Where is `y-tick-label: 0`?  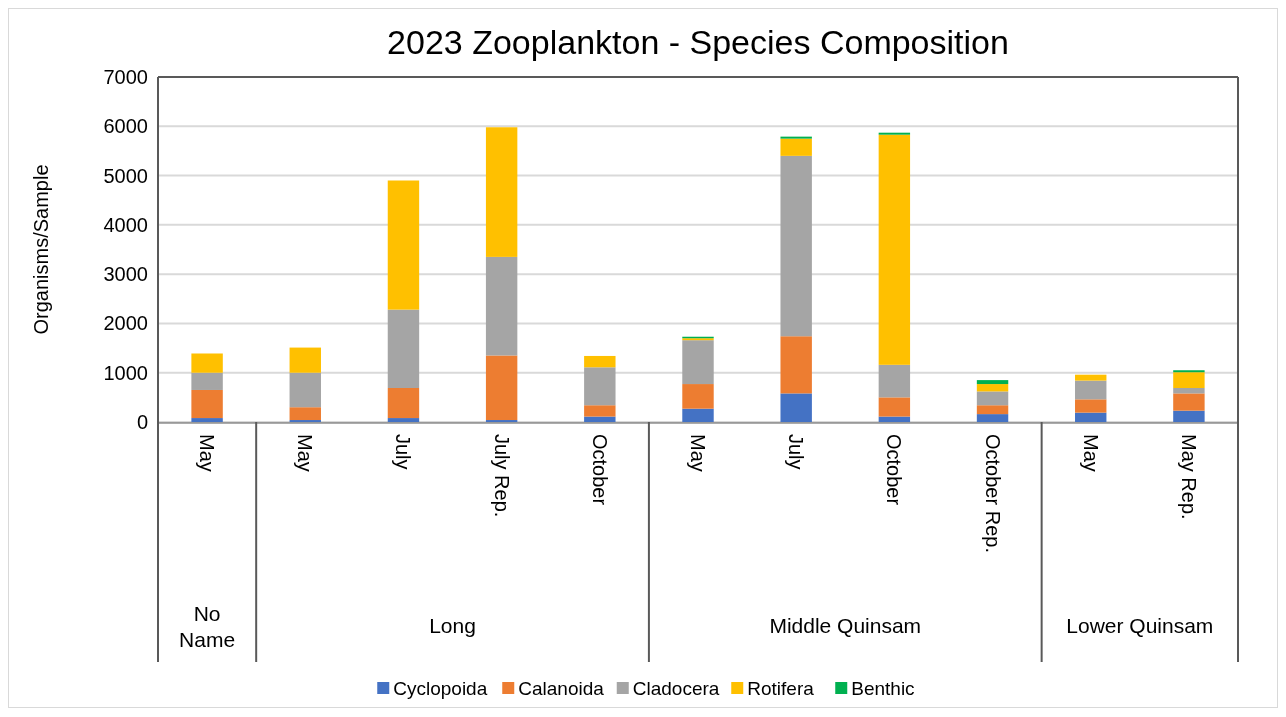 y-tick-label: 0 is located at coordinates (142, 422).